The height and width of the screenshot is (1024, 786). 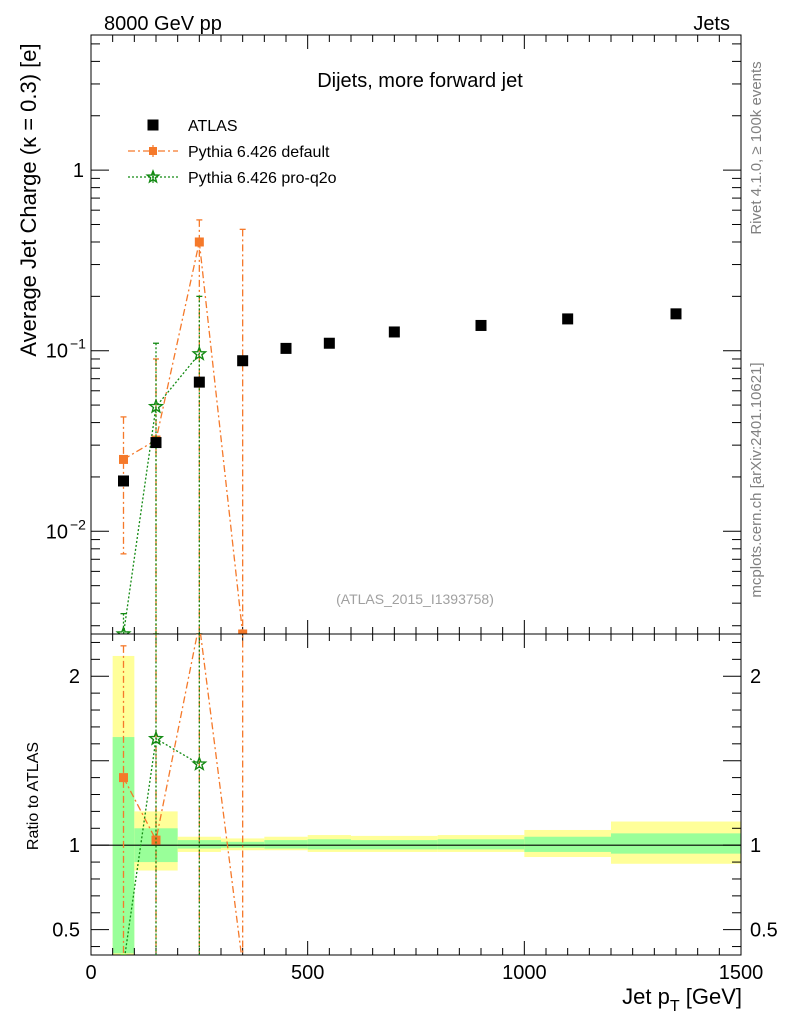 I want to click on ratio-series, so click(x=181, y=794).